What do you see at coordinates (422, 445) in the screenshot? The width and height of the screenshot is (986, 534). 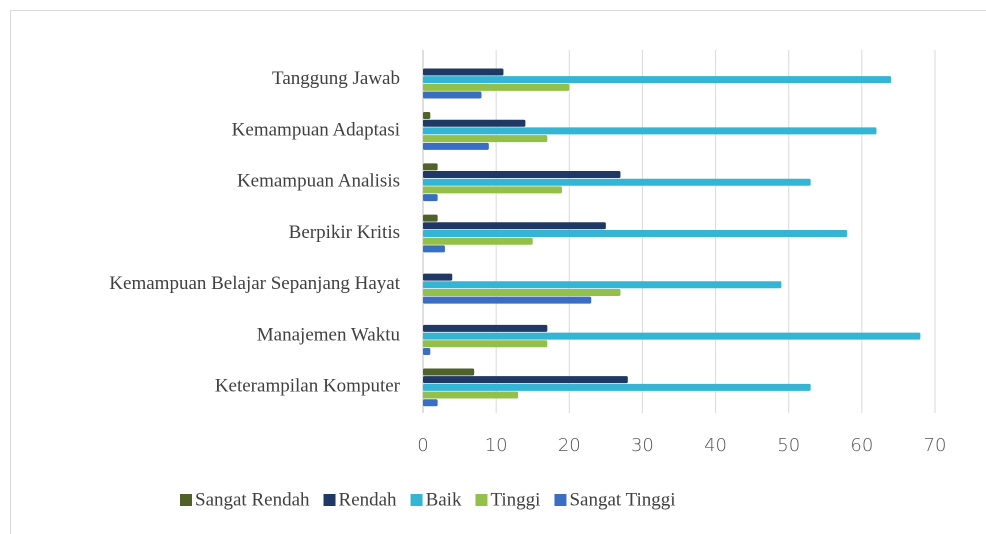 I see `x-tick-label: 0` at bounding box center [422, 445].